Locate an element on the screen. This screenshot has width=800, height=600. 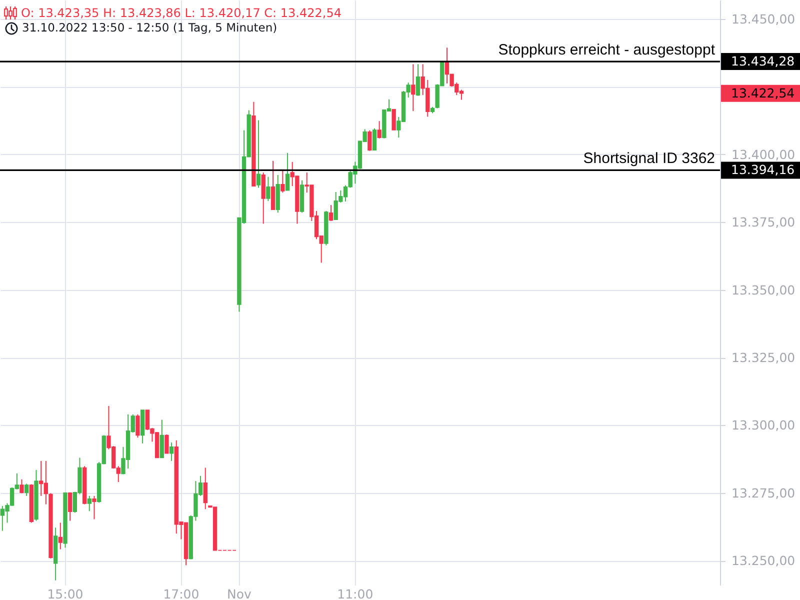
y-tick-label: 13.325,00 is located at coordinates (764, 357).